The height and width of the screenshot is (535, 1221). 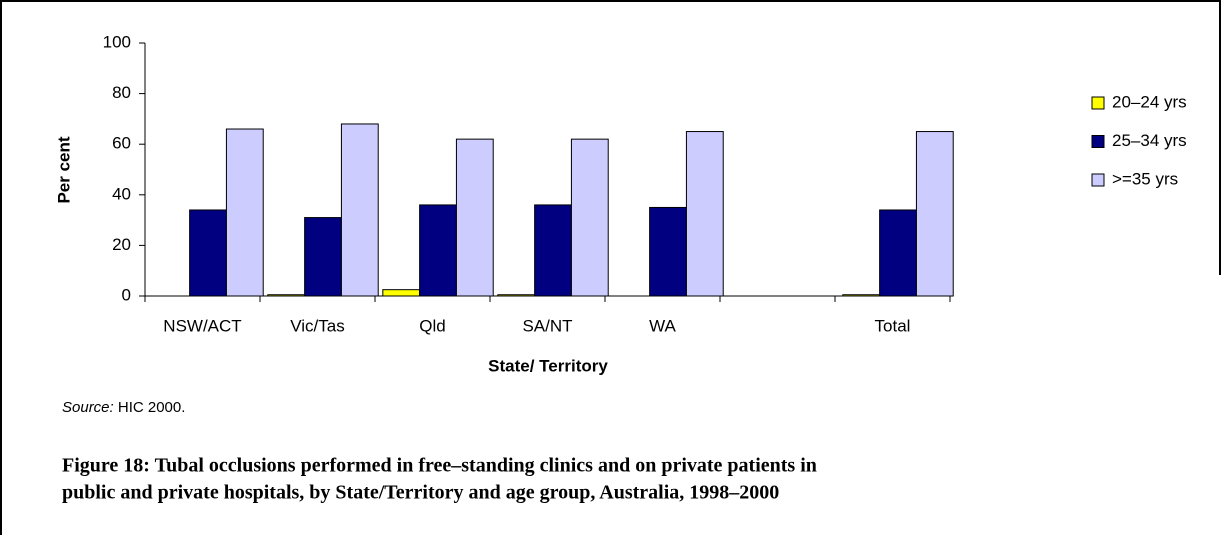 What do you see at coordinates (63, 169) in the screenshot?
I see `y-axis-label: Per cent` at bounding box center [63, 169].